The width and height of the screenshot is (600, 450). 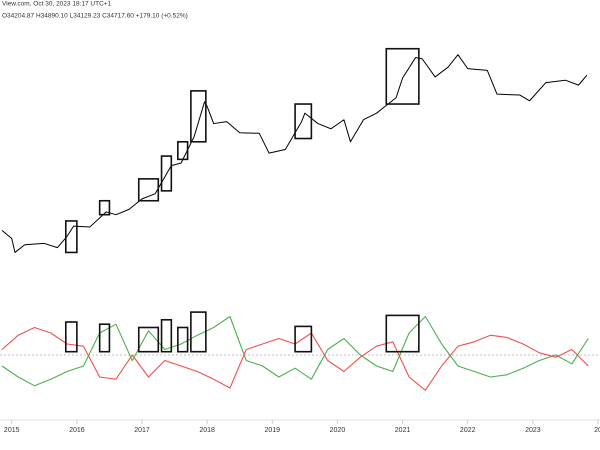 What do you see at coordinates (597, 430) in the screenshot?
I see `x-tick-label: 20` at bounding box center [597, 430].